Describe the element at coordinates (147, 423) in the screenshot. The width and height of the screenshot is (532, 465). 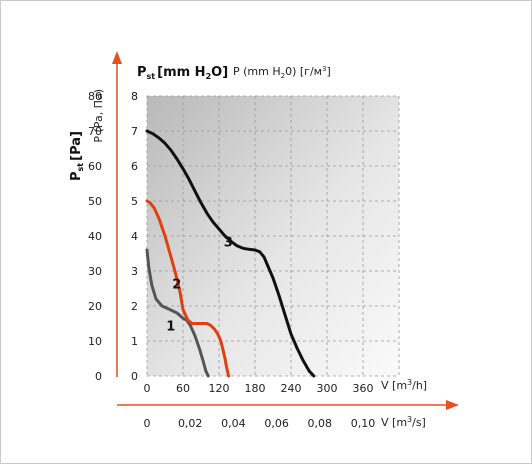
I see `x-m3s-tick-label: 0` at that location.